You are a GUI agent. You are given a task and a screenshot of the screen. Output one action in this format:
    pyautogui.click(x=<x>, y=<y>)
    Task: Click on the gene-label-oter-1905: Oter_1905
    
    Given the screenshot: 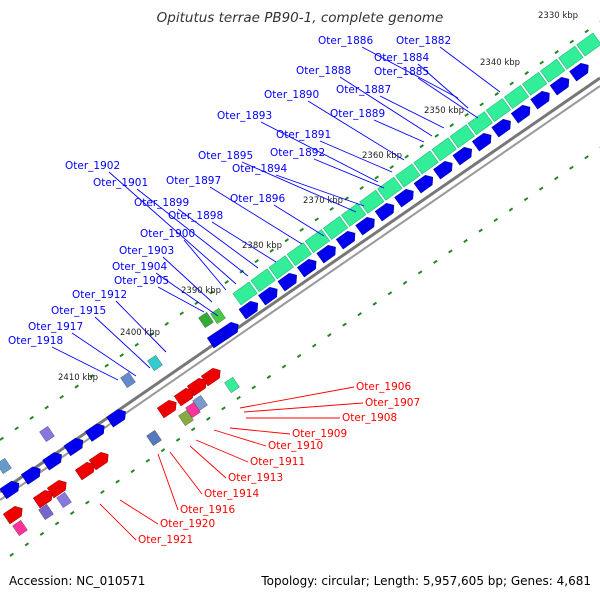 What is the action you would take?
    pyautogui.click(x=141, y=281)
    